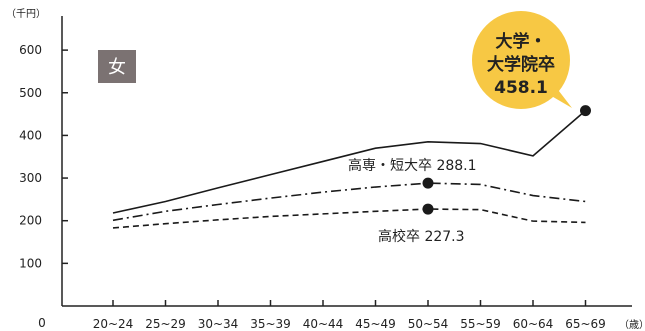 The height and width of the screenshot is (331, 645). I want to click on x-tick-label: 40~44, so click(323, 324).